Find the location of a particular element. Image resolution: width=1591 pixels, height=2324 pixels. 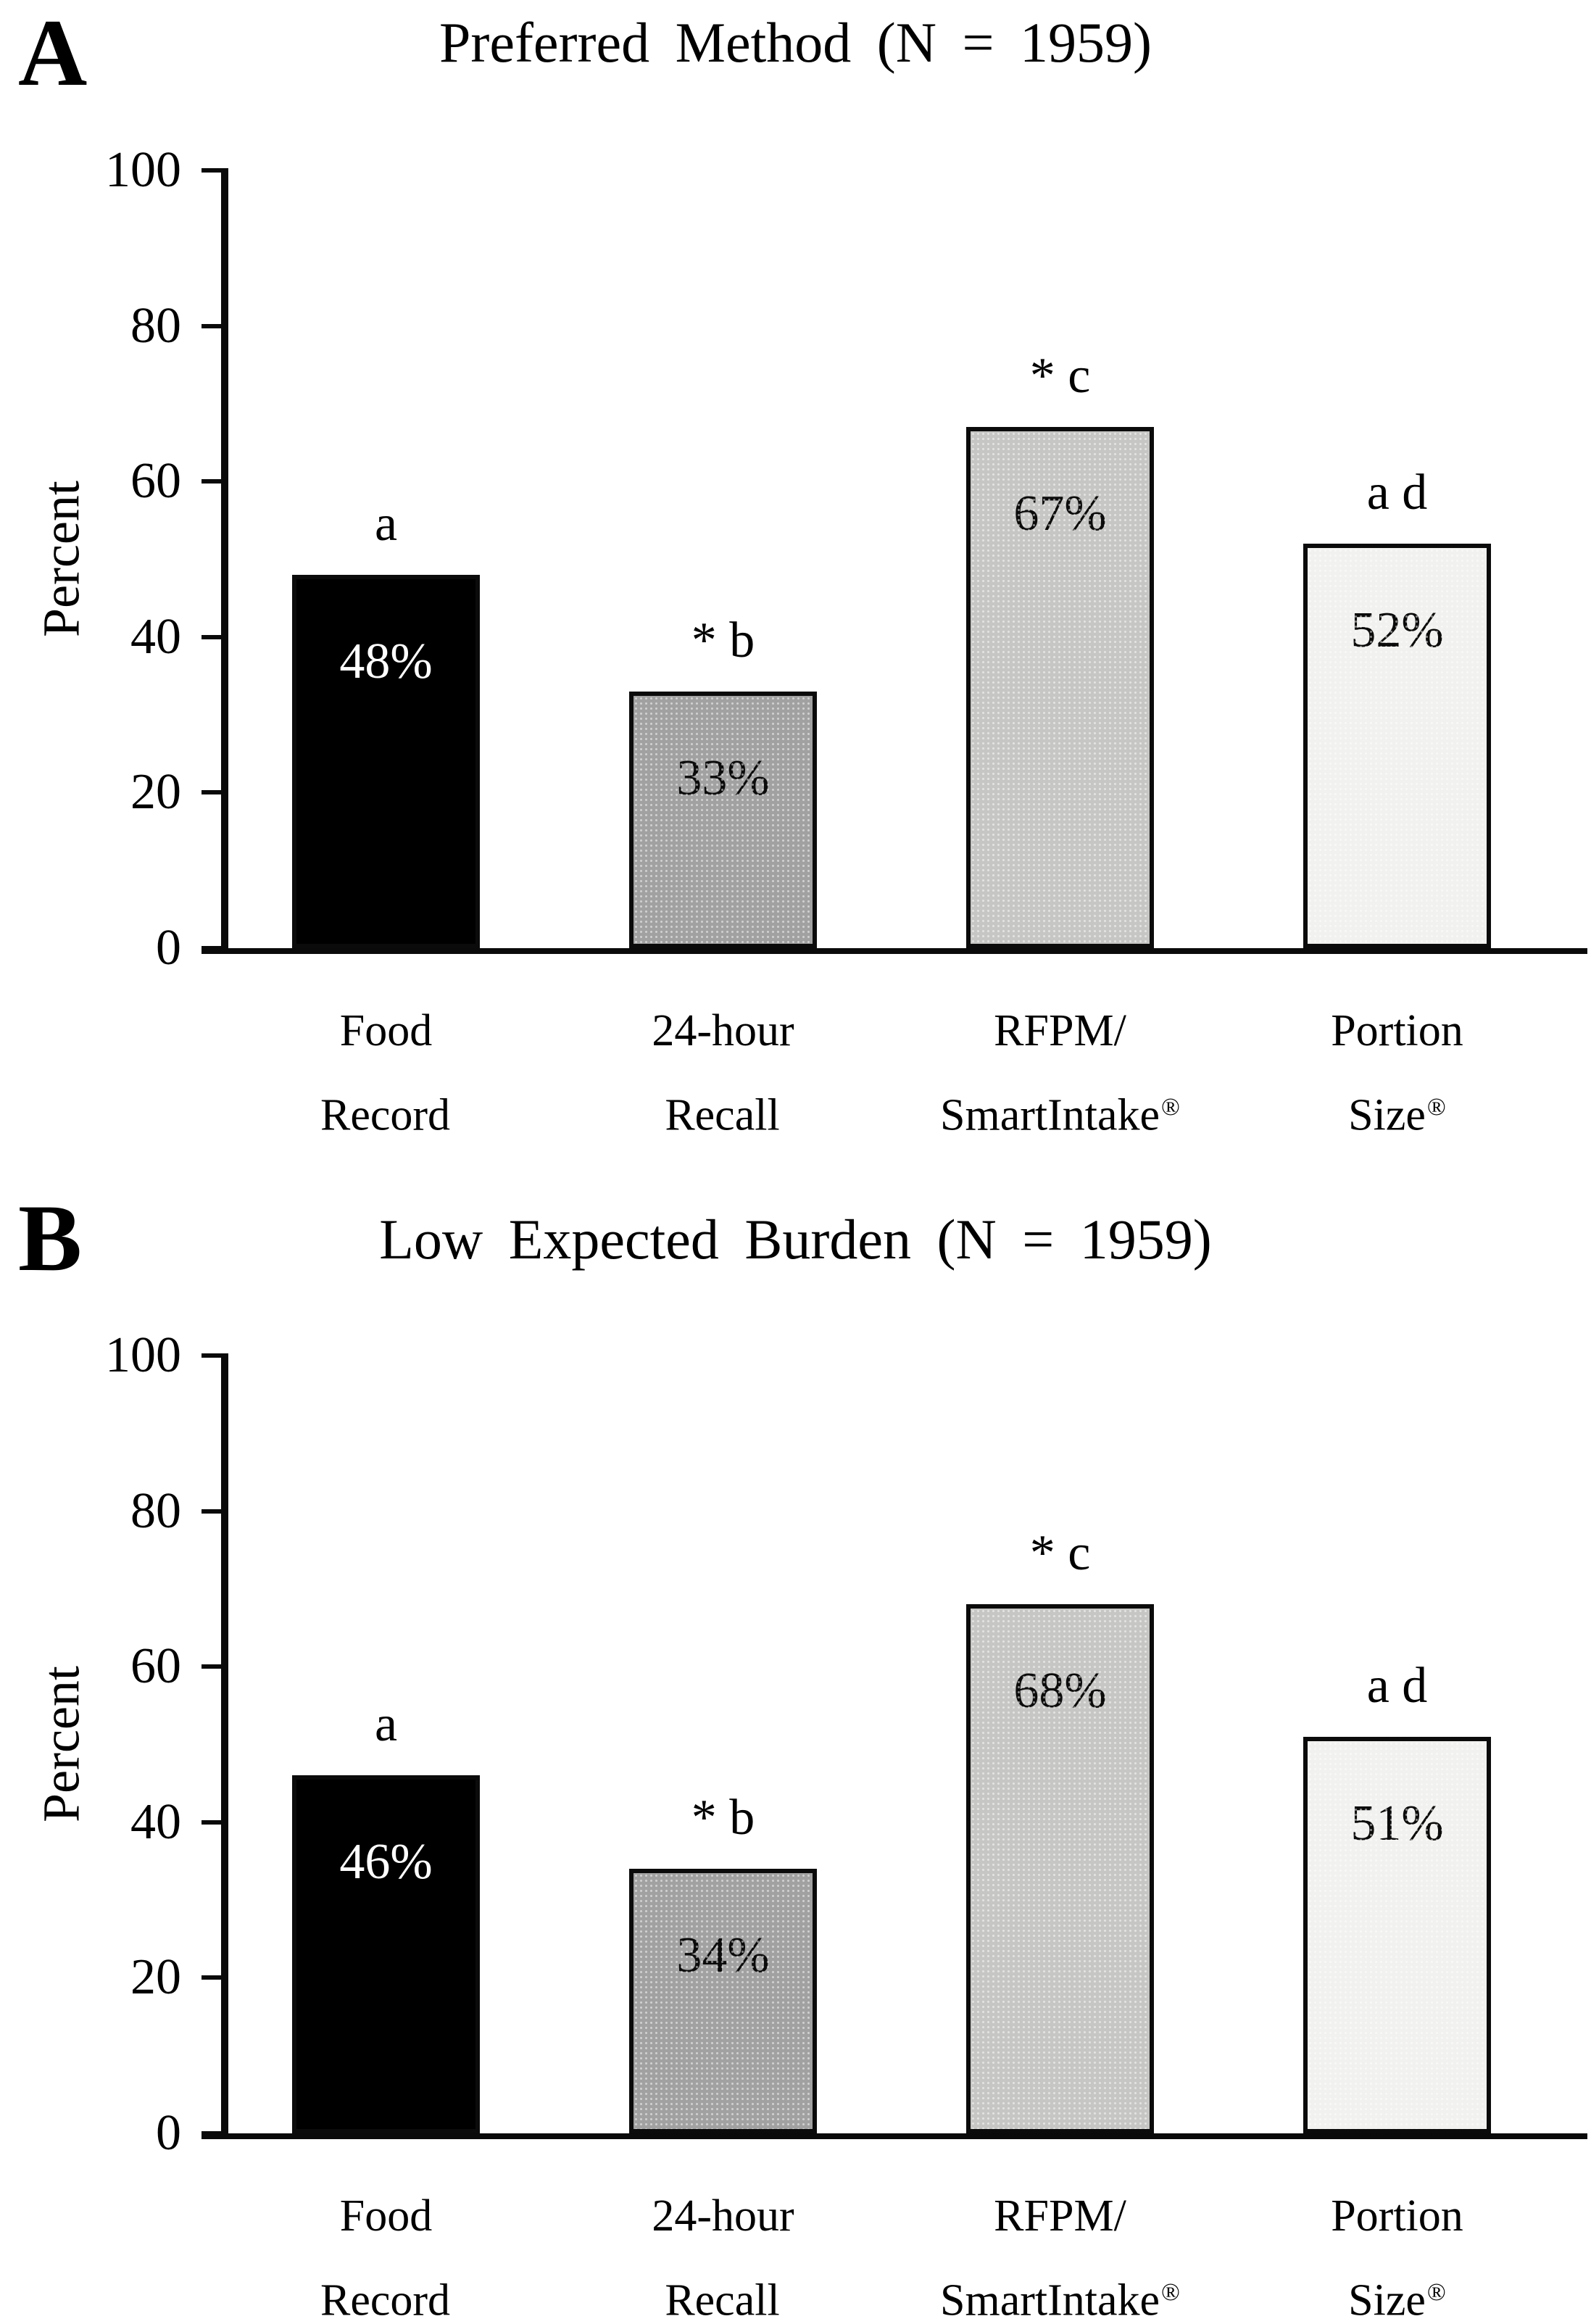

bar-slot-food-record: a 48% is located at coordinates (385, 559).